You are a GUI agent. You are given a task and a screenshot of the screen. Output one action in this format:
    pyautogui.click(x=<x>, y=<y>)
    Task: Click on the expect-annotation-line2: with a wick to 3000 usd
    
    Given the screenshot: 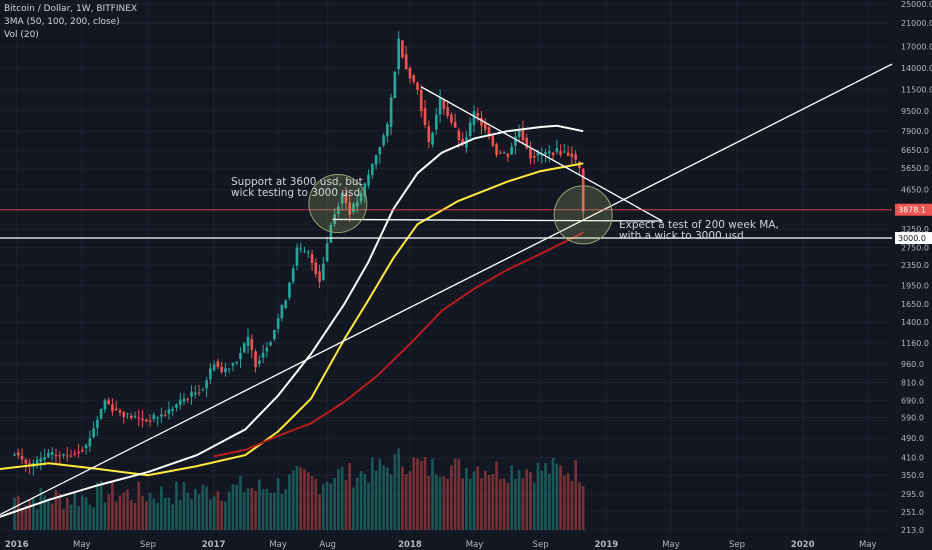 What is the action you would take?
    pyautogui.click(x=681, y=236)
    